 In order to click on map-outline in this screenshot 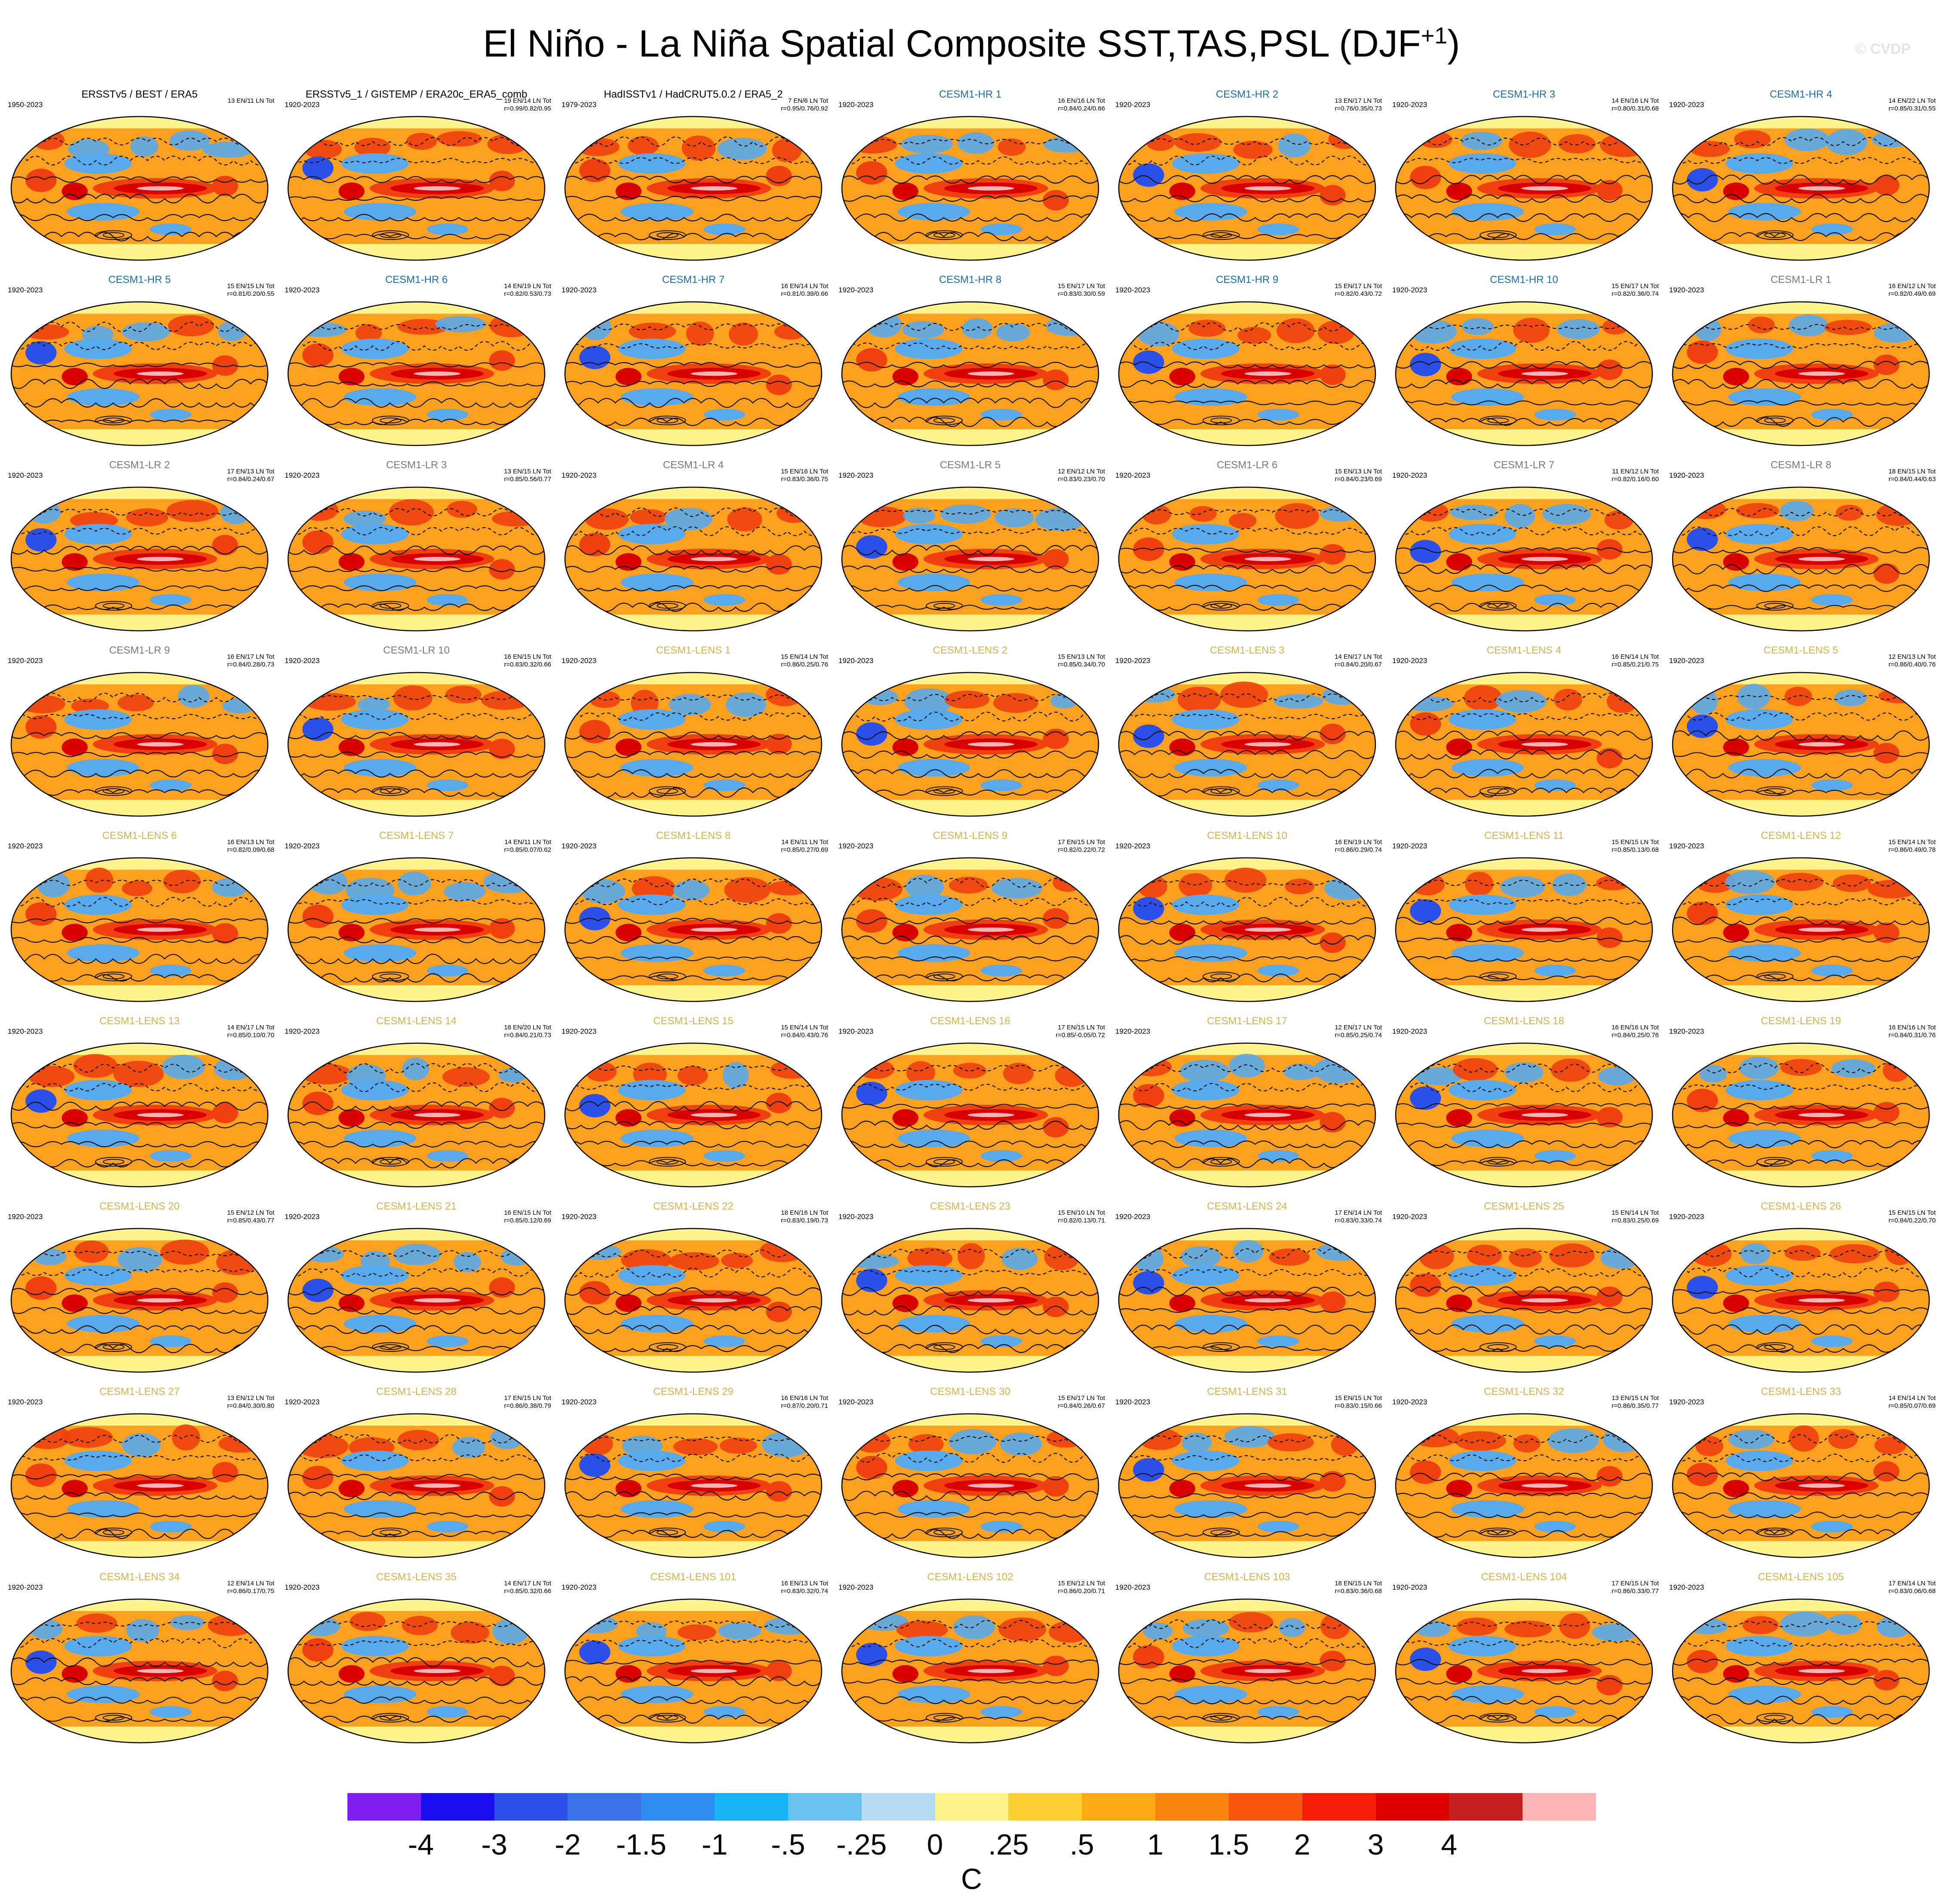, I will do `click(693, 930)`.